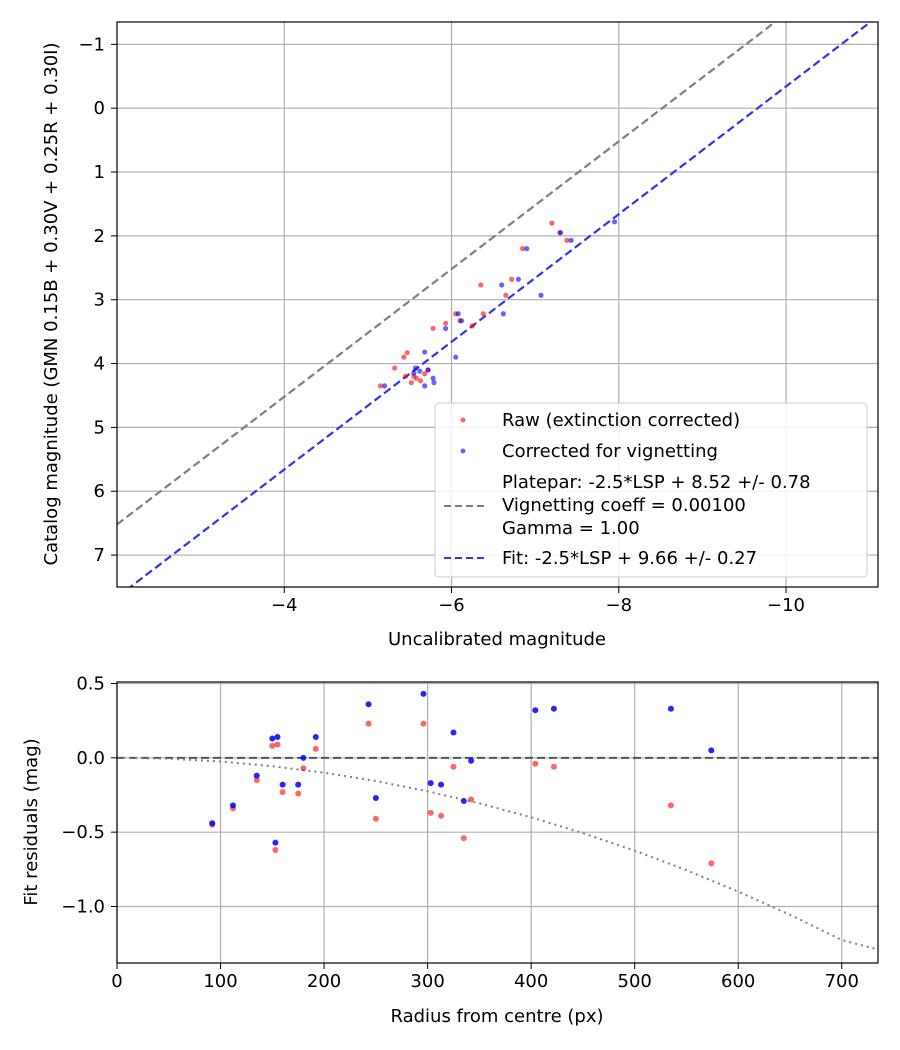 The height and width of the screenshot is (1050, 900). I want to click on top-x-tick-label: −4, so click(284, 605).